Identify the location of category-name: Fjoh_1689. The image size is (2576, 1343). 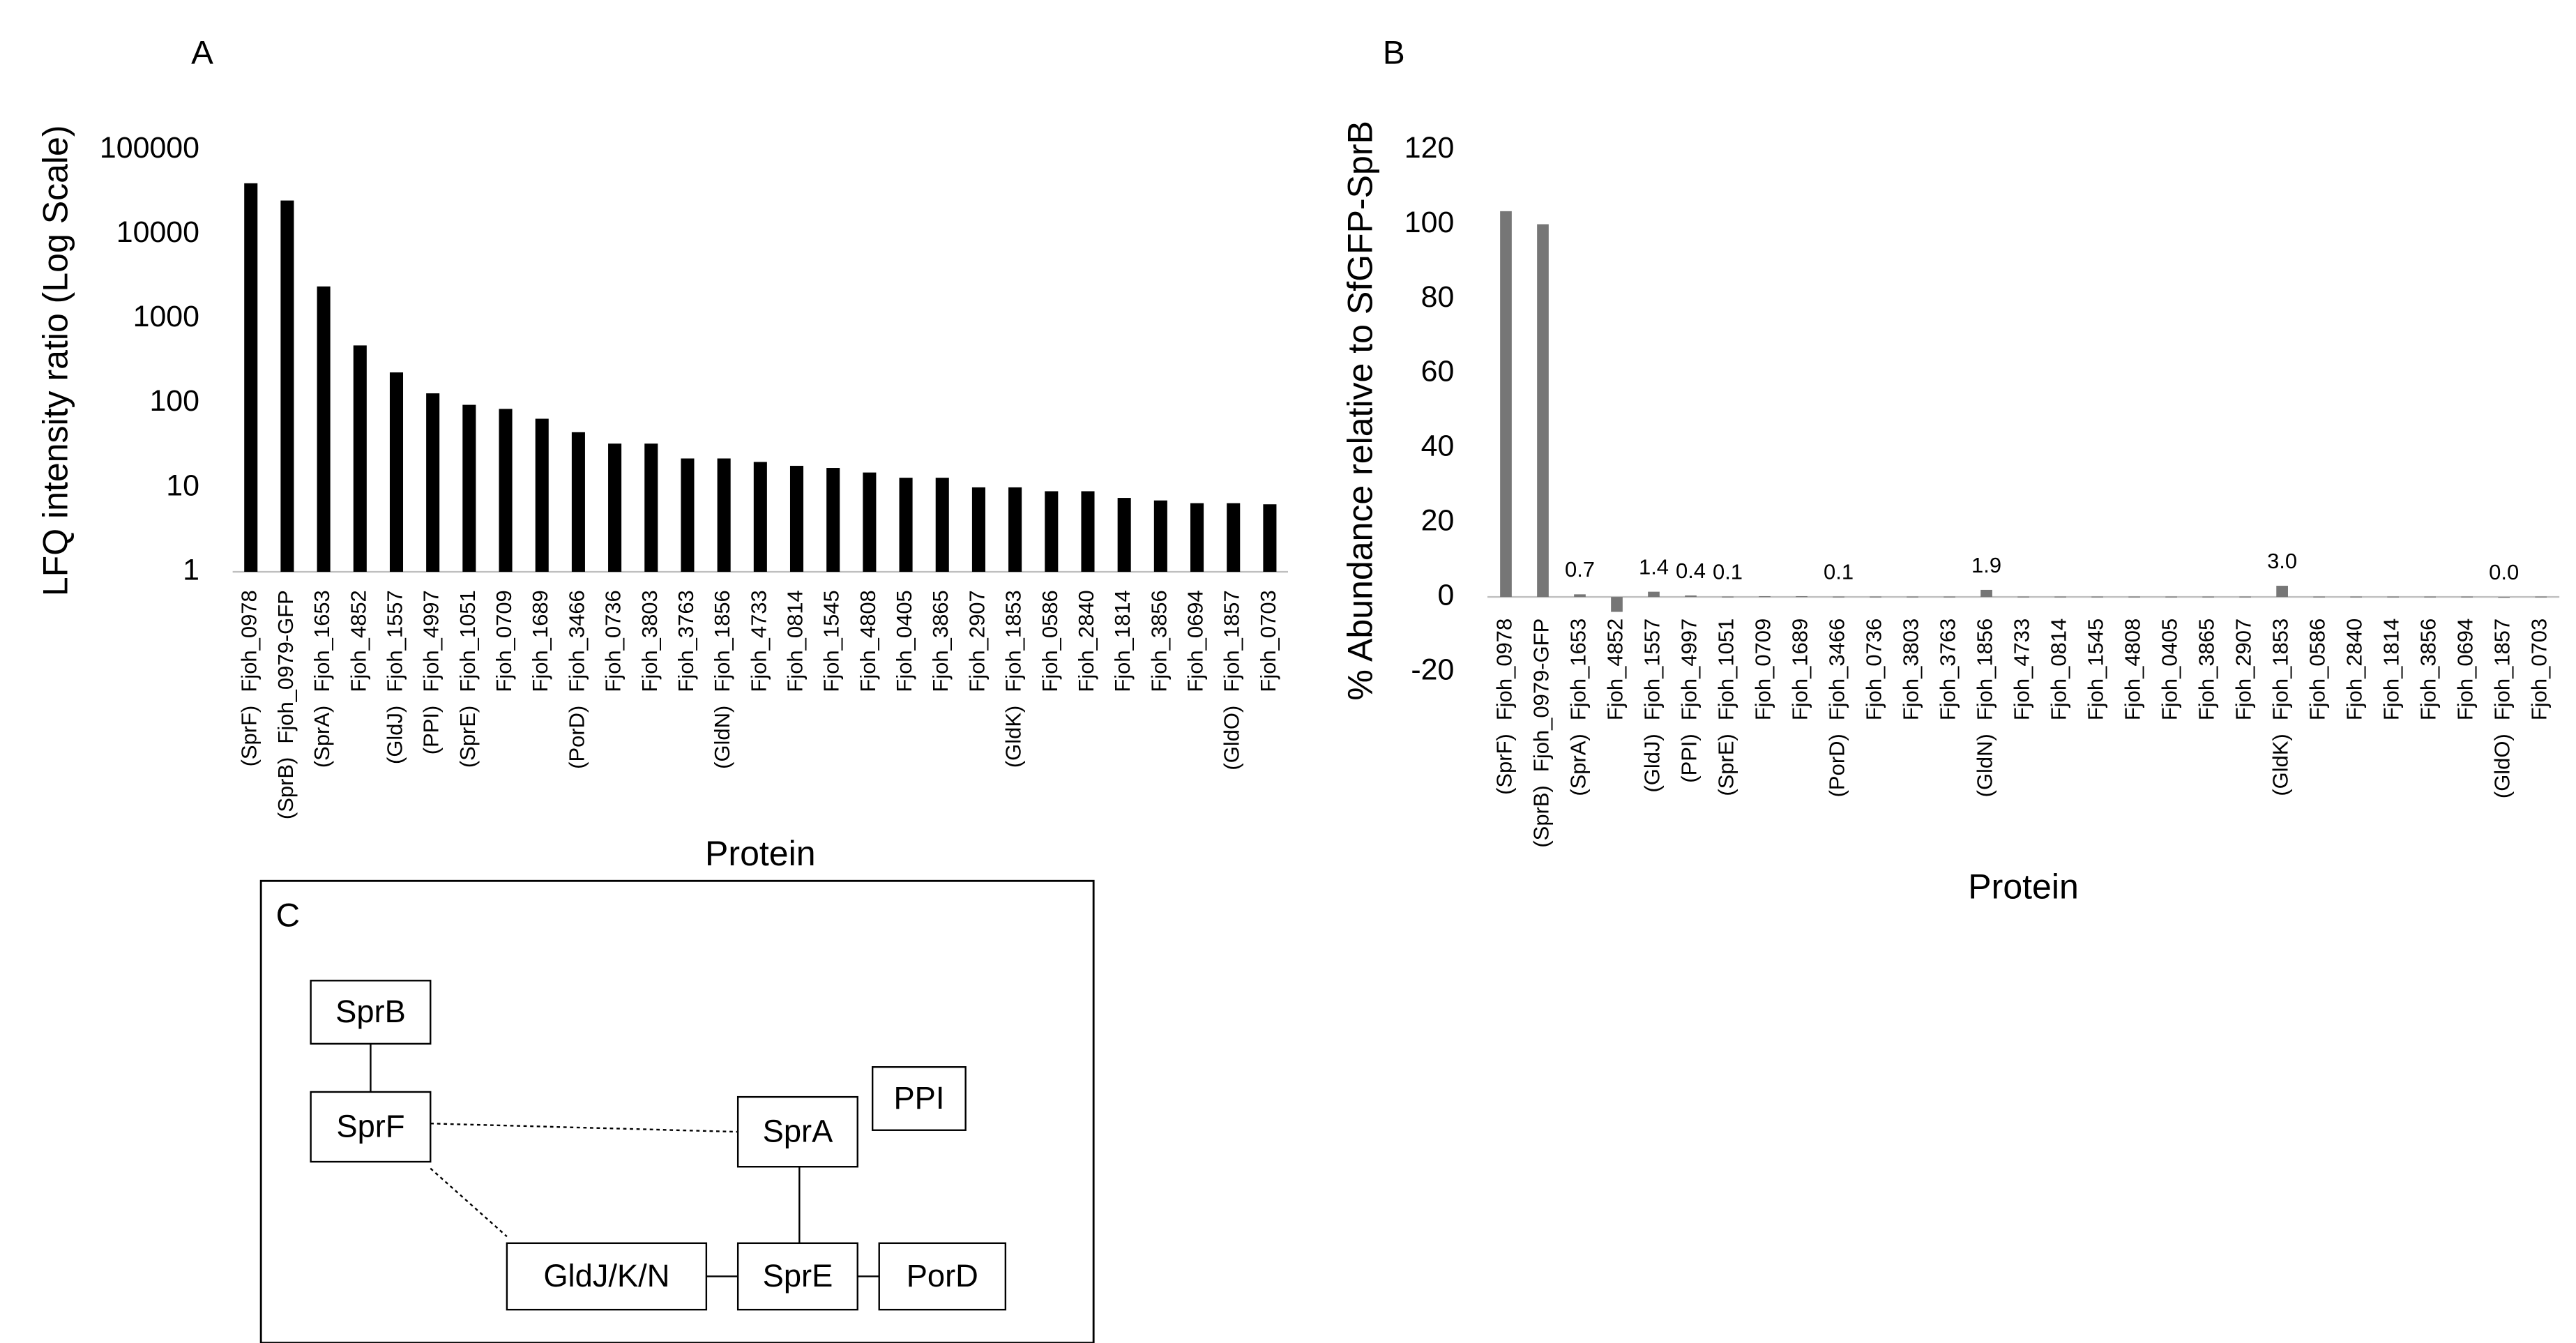
(540, 641).